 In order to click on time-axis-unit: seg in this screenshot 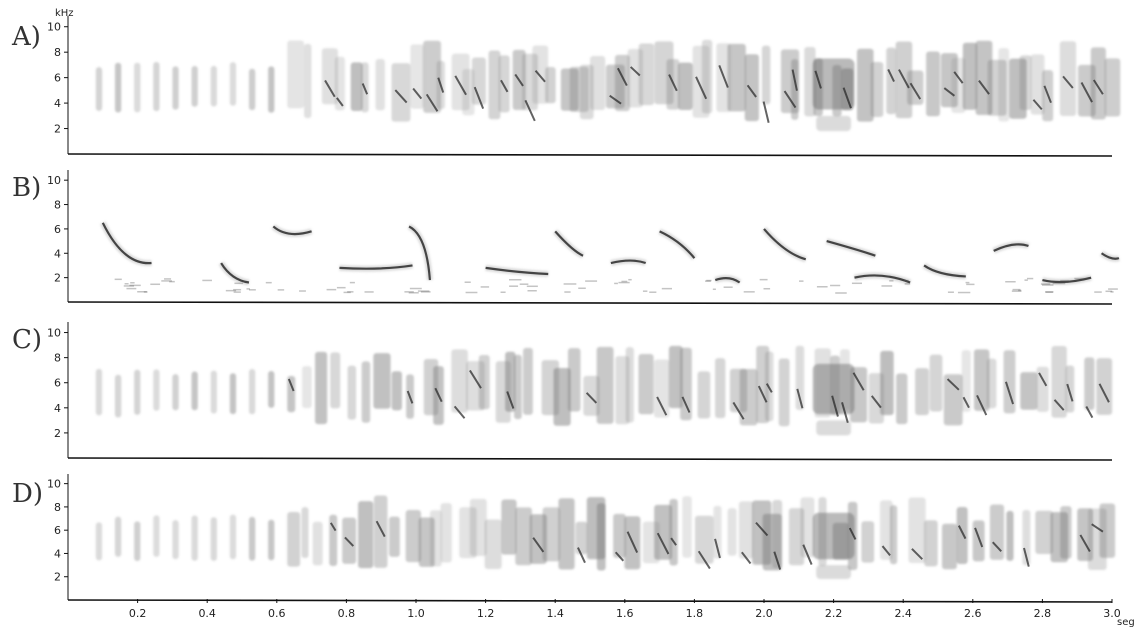, I will do `click(1126, 622)`.